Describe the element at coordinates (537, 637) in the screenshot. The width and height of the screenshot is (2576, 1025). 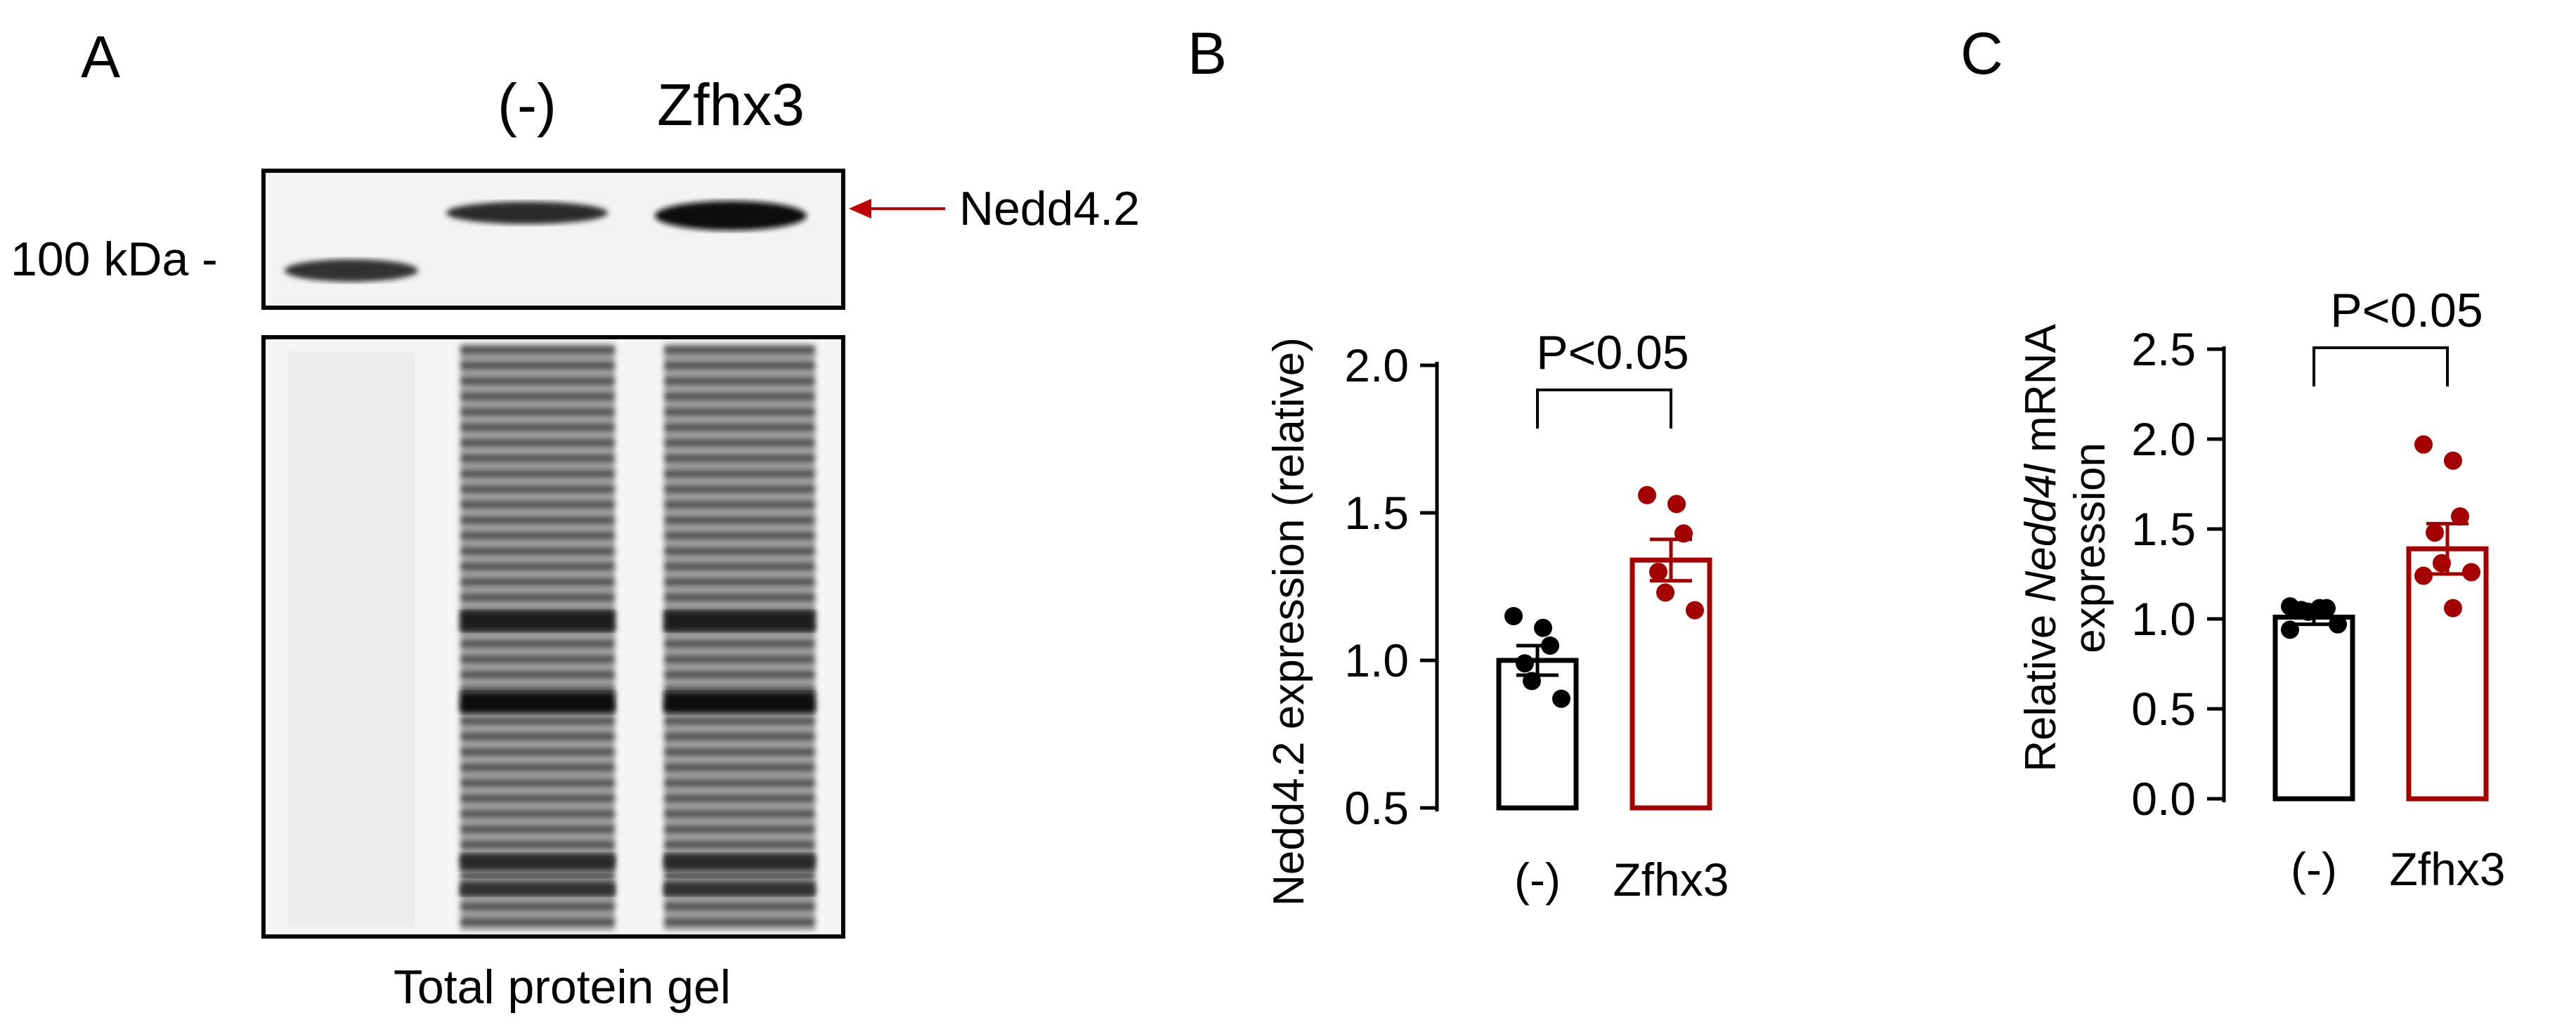
I see `gel-lane-control` at that location.